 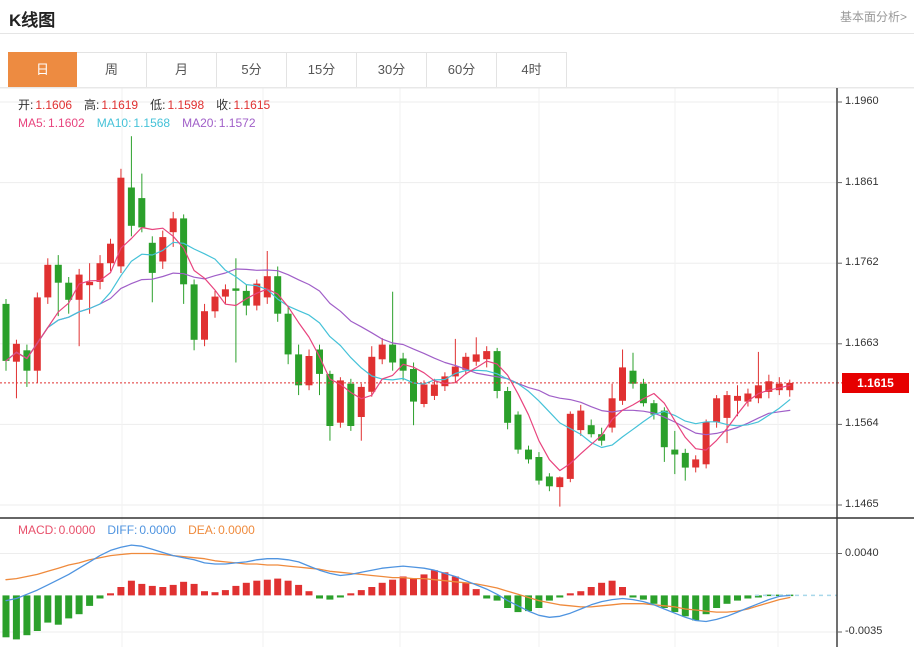 I want to click on readout-label: MA10:, so click(x=114, y=123).